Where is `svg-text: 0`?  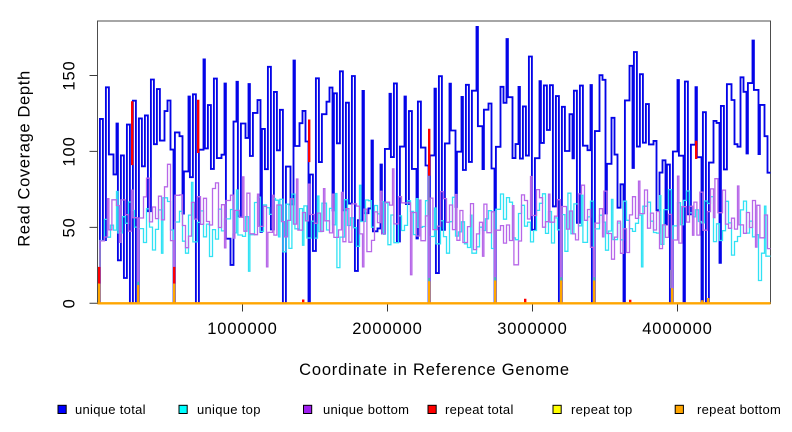 svg-text: 0 is located at coordinates (70, 303).